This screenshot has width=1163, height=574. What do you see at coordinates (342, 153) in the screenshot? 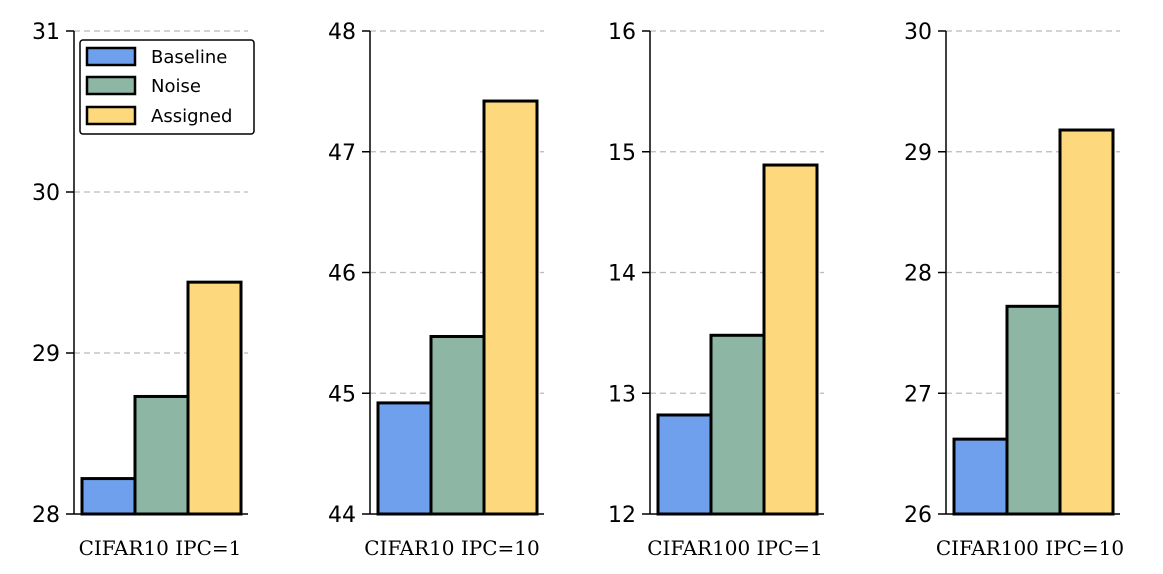
I see `y-tick-label: 47` at bounding box center [342, 153].